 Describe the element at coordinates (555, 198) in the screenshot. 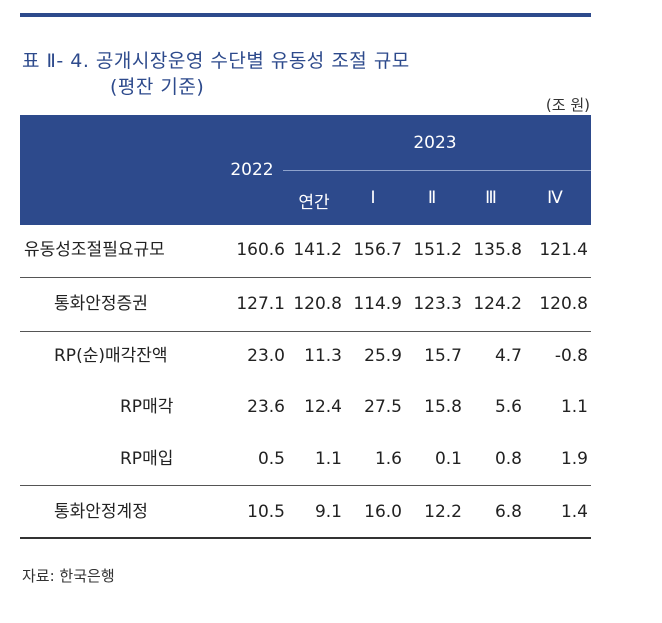

I see `header-q4: Ⅳ` at that location.